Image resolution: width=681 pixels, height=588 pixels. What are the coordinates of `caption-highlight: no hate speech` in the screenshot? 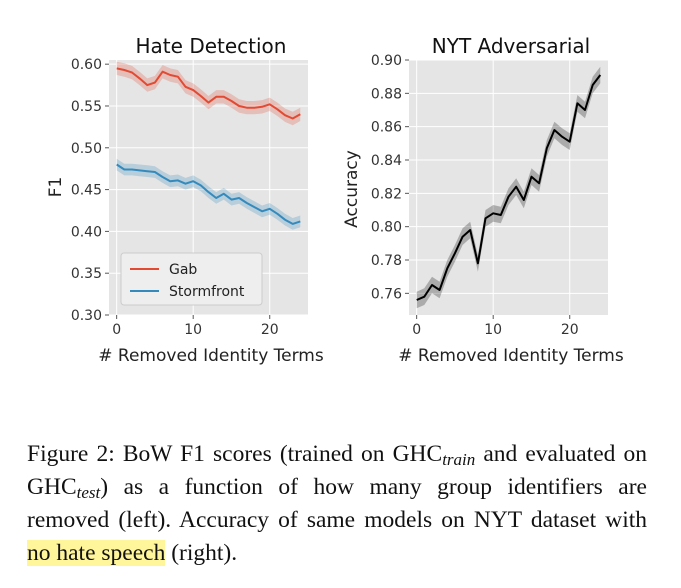 It's located at (96, 553).